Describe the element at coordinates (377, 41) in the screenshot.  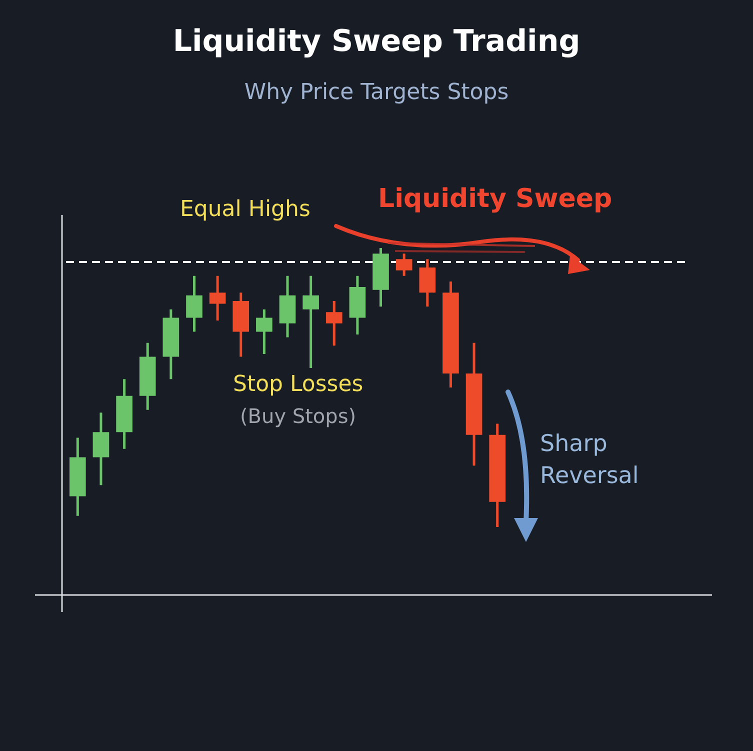
I see `chart-title: Liquidity Sweep Trading` at that location.